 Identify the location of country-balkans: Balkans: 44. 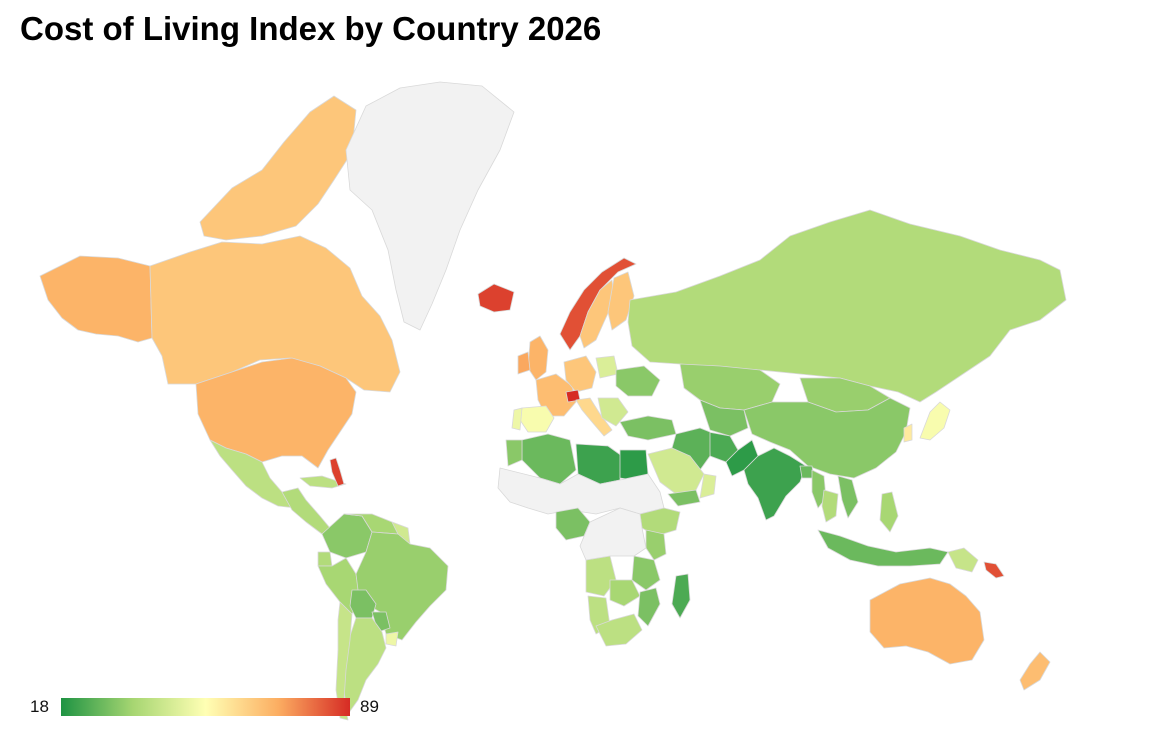
(613, 412).